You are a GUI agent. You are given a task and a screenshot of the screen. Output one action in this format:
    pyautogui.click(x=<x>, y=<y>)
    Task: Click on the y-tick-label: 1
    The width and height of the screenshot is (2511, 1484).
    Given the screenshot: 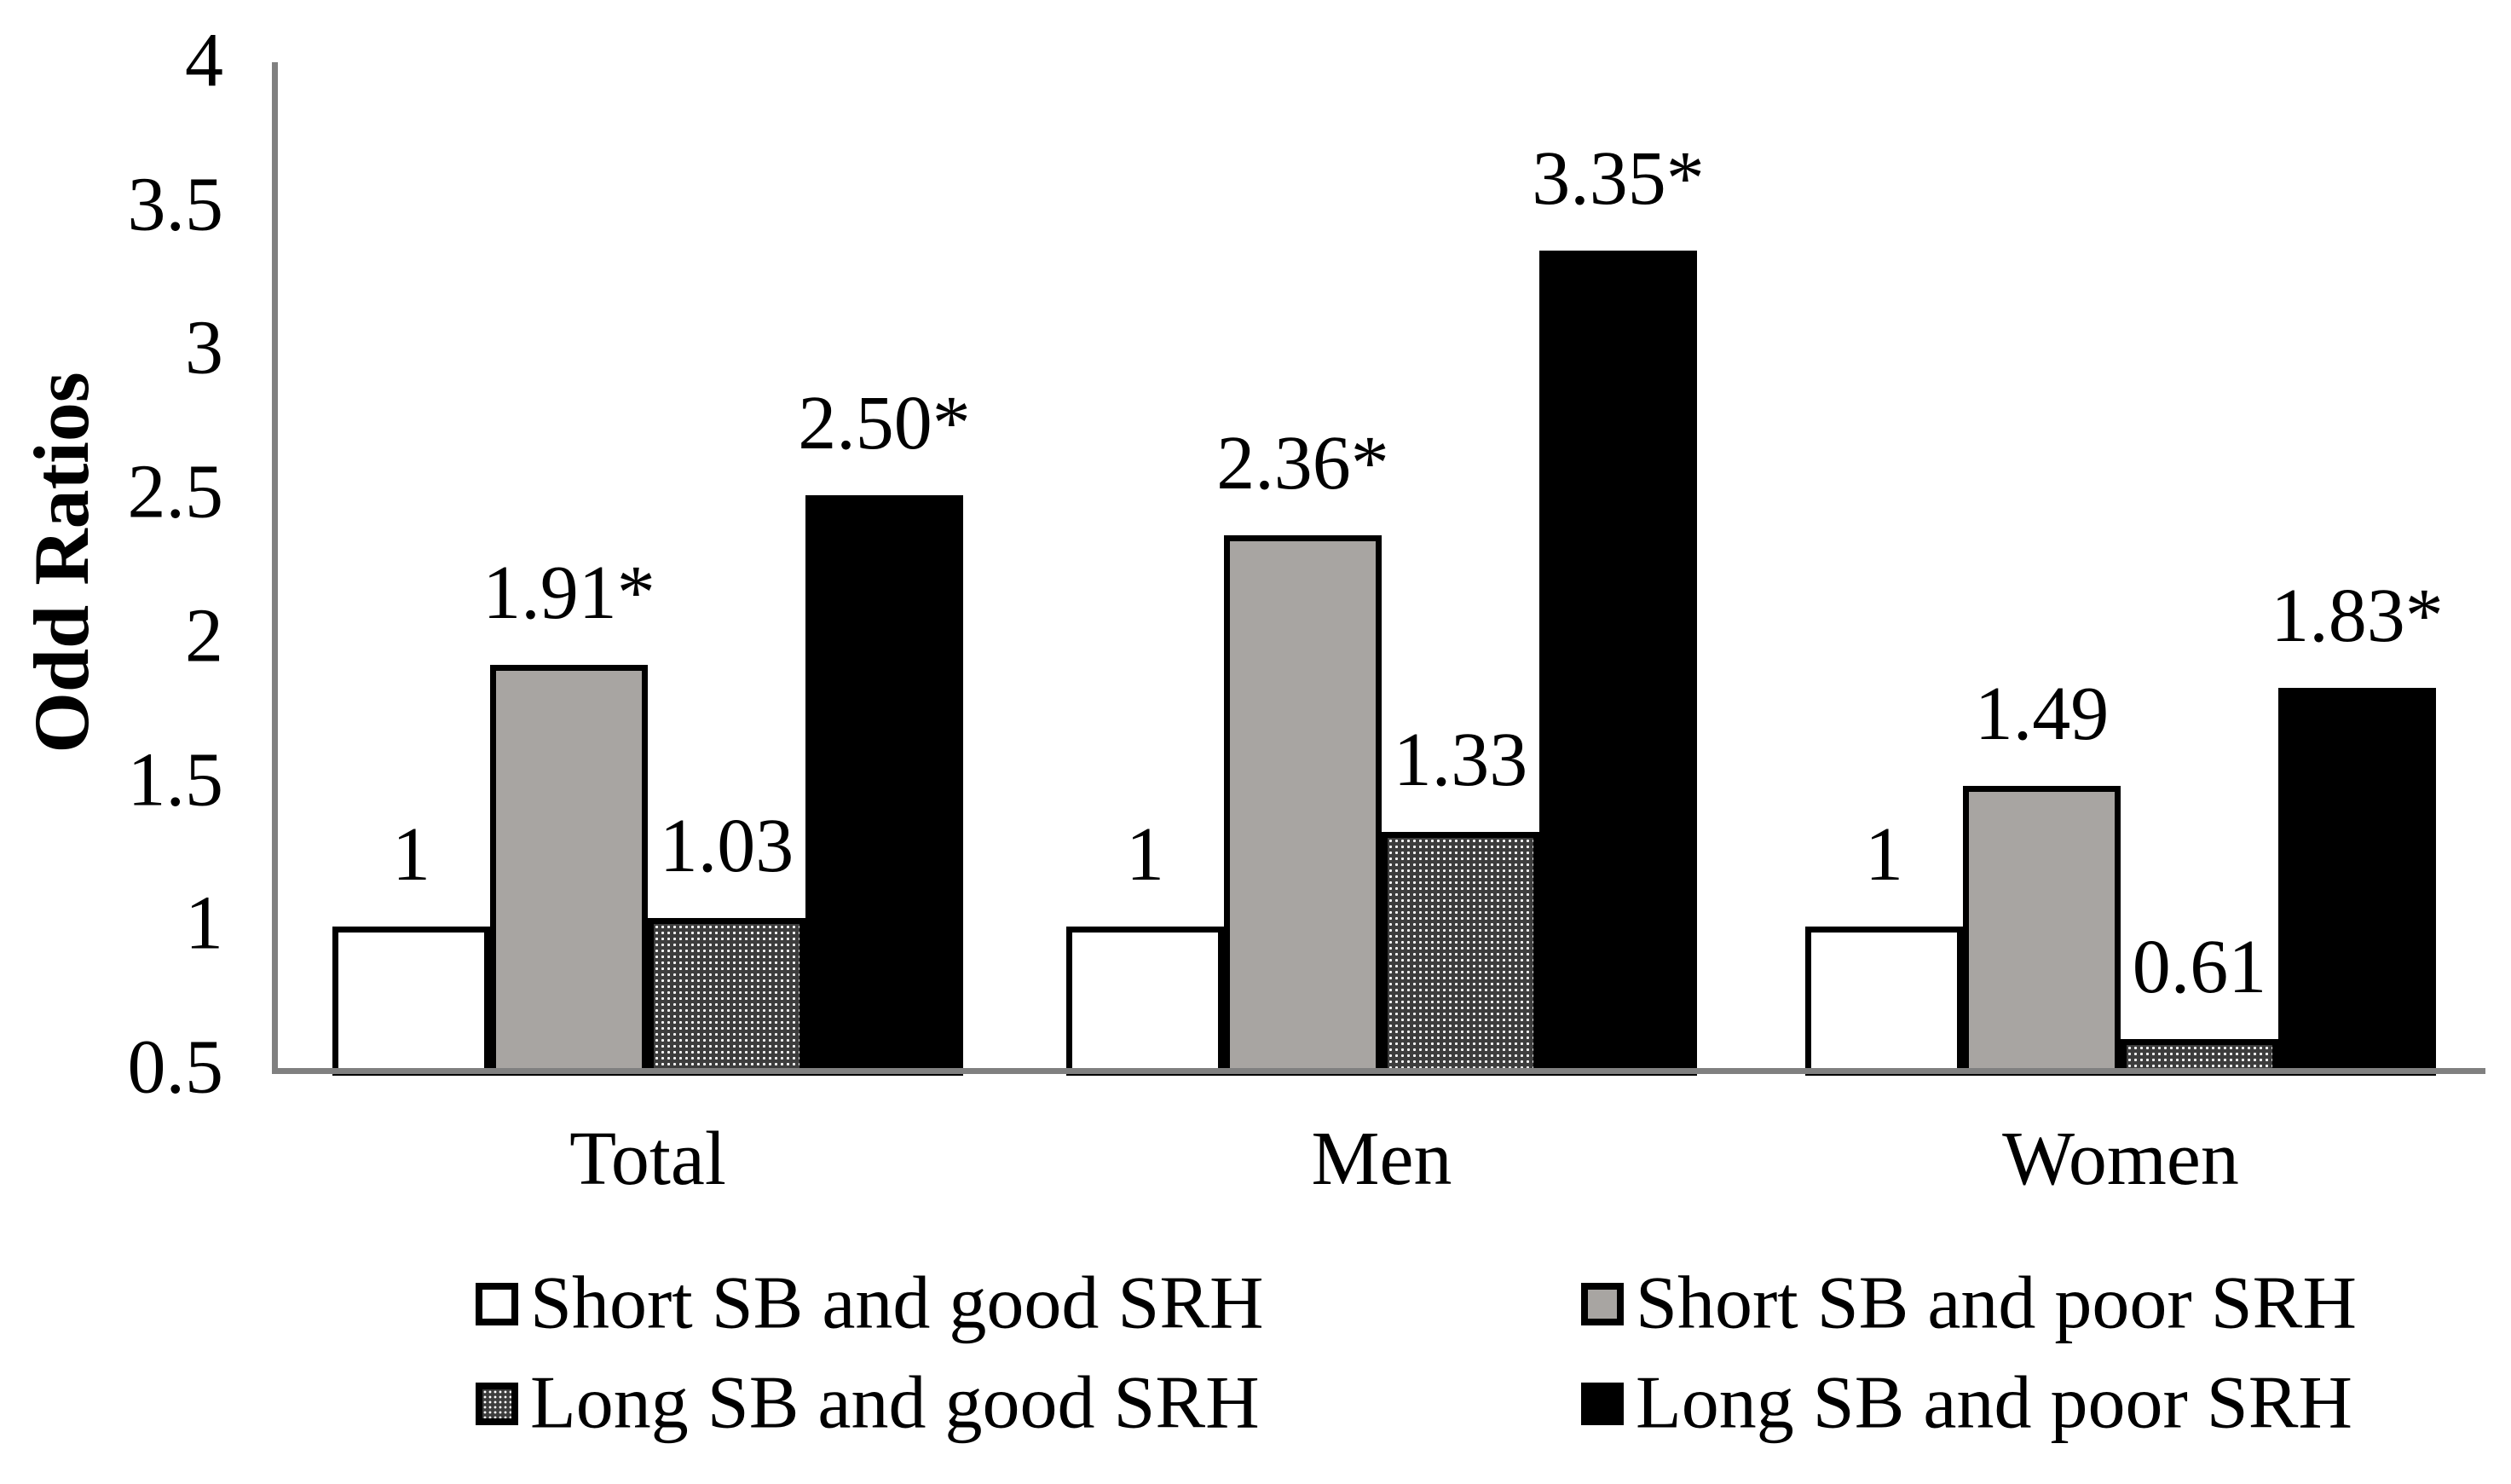 What is the action you would take?
    pyautogui.click(x=204, y=923)
    